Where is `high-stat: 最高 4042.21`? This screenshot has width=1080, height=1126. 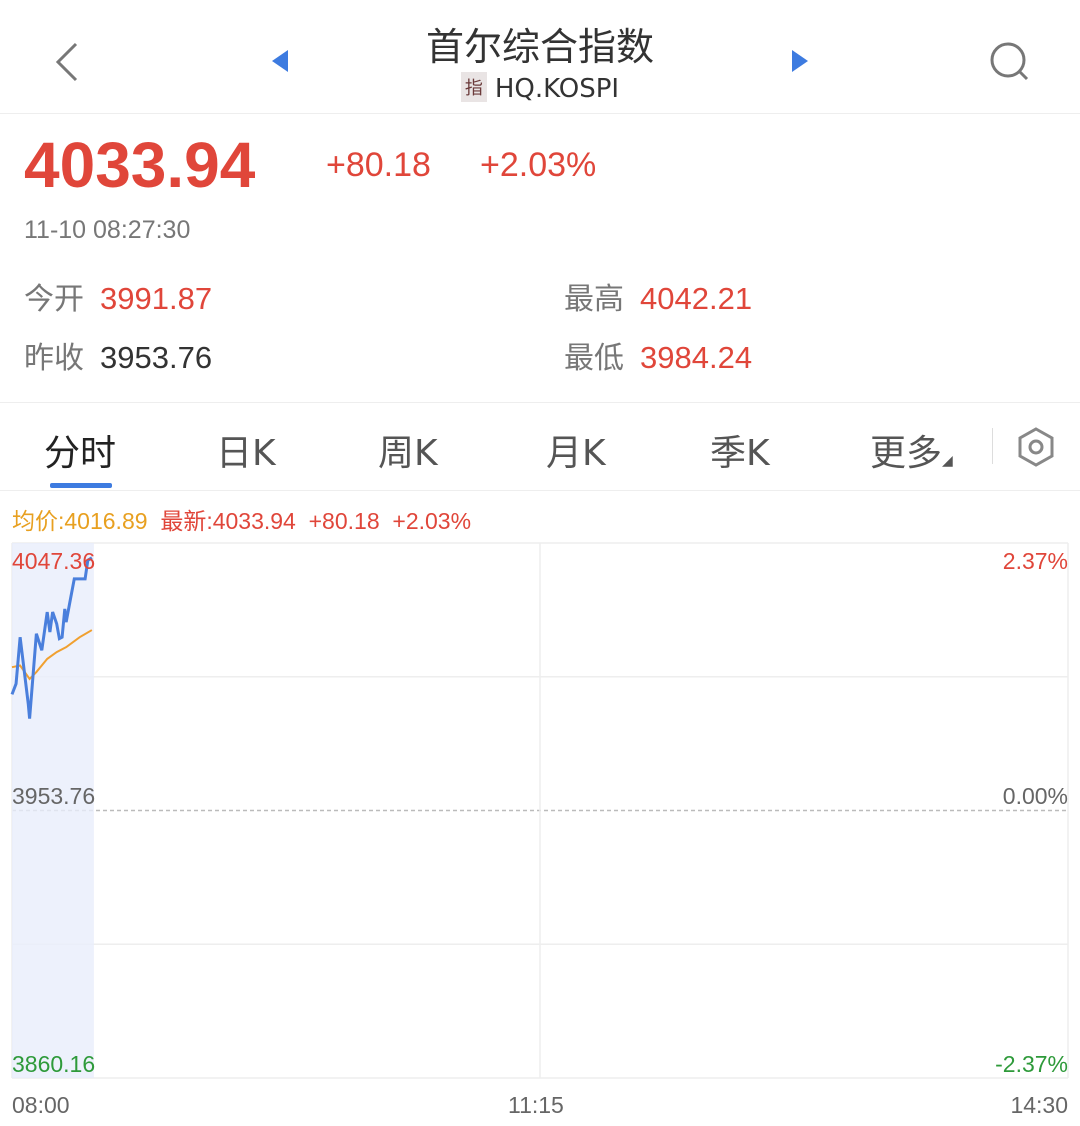 high-stat: 最高 4042.21 is located at coordinates (658, 296).